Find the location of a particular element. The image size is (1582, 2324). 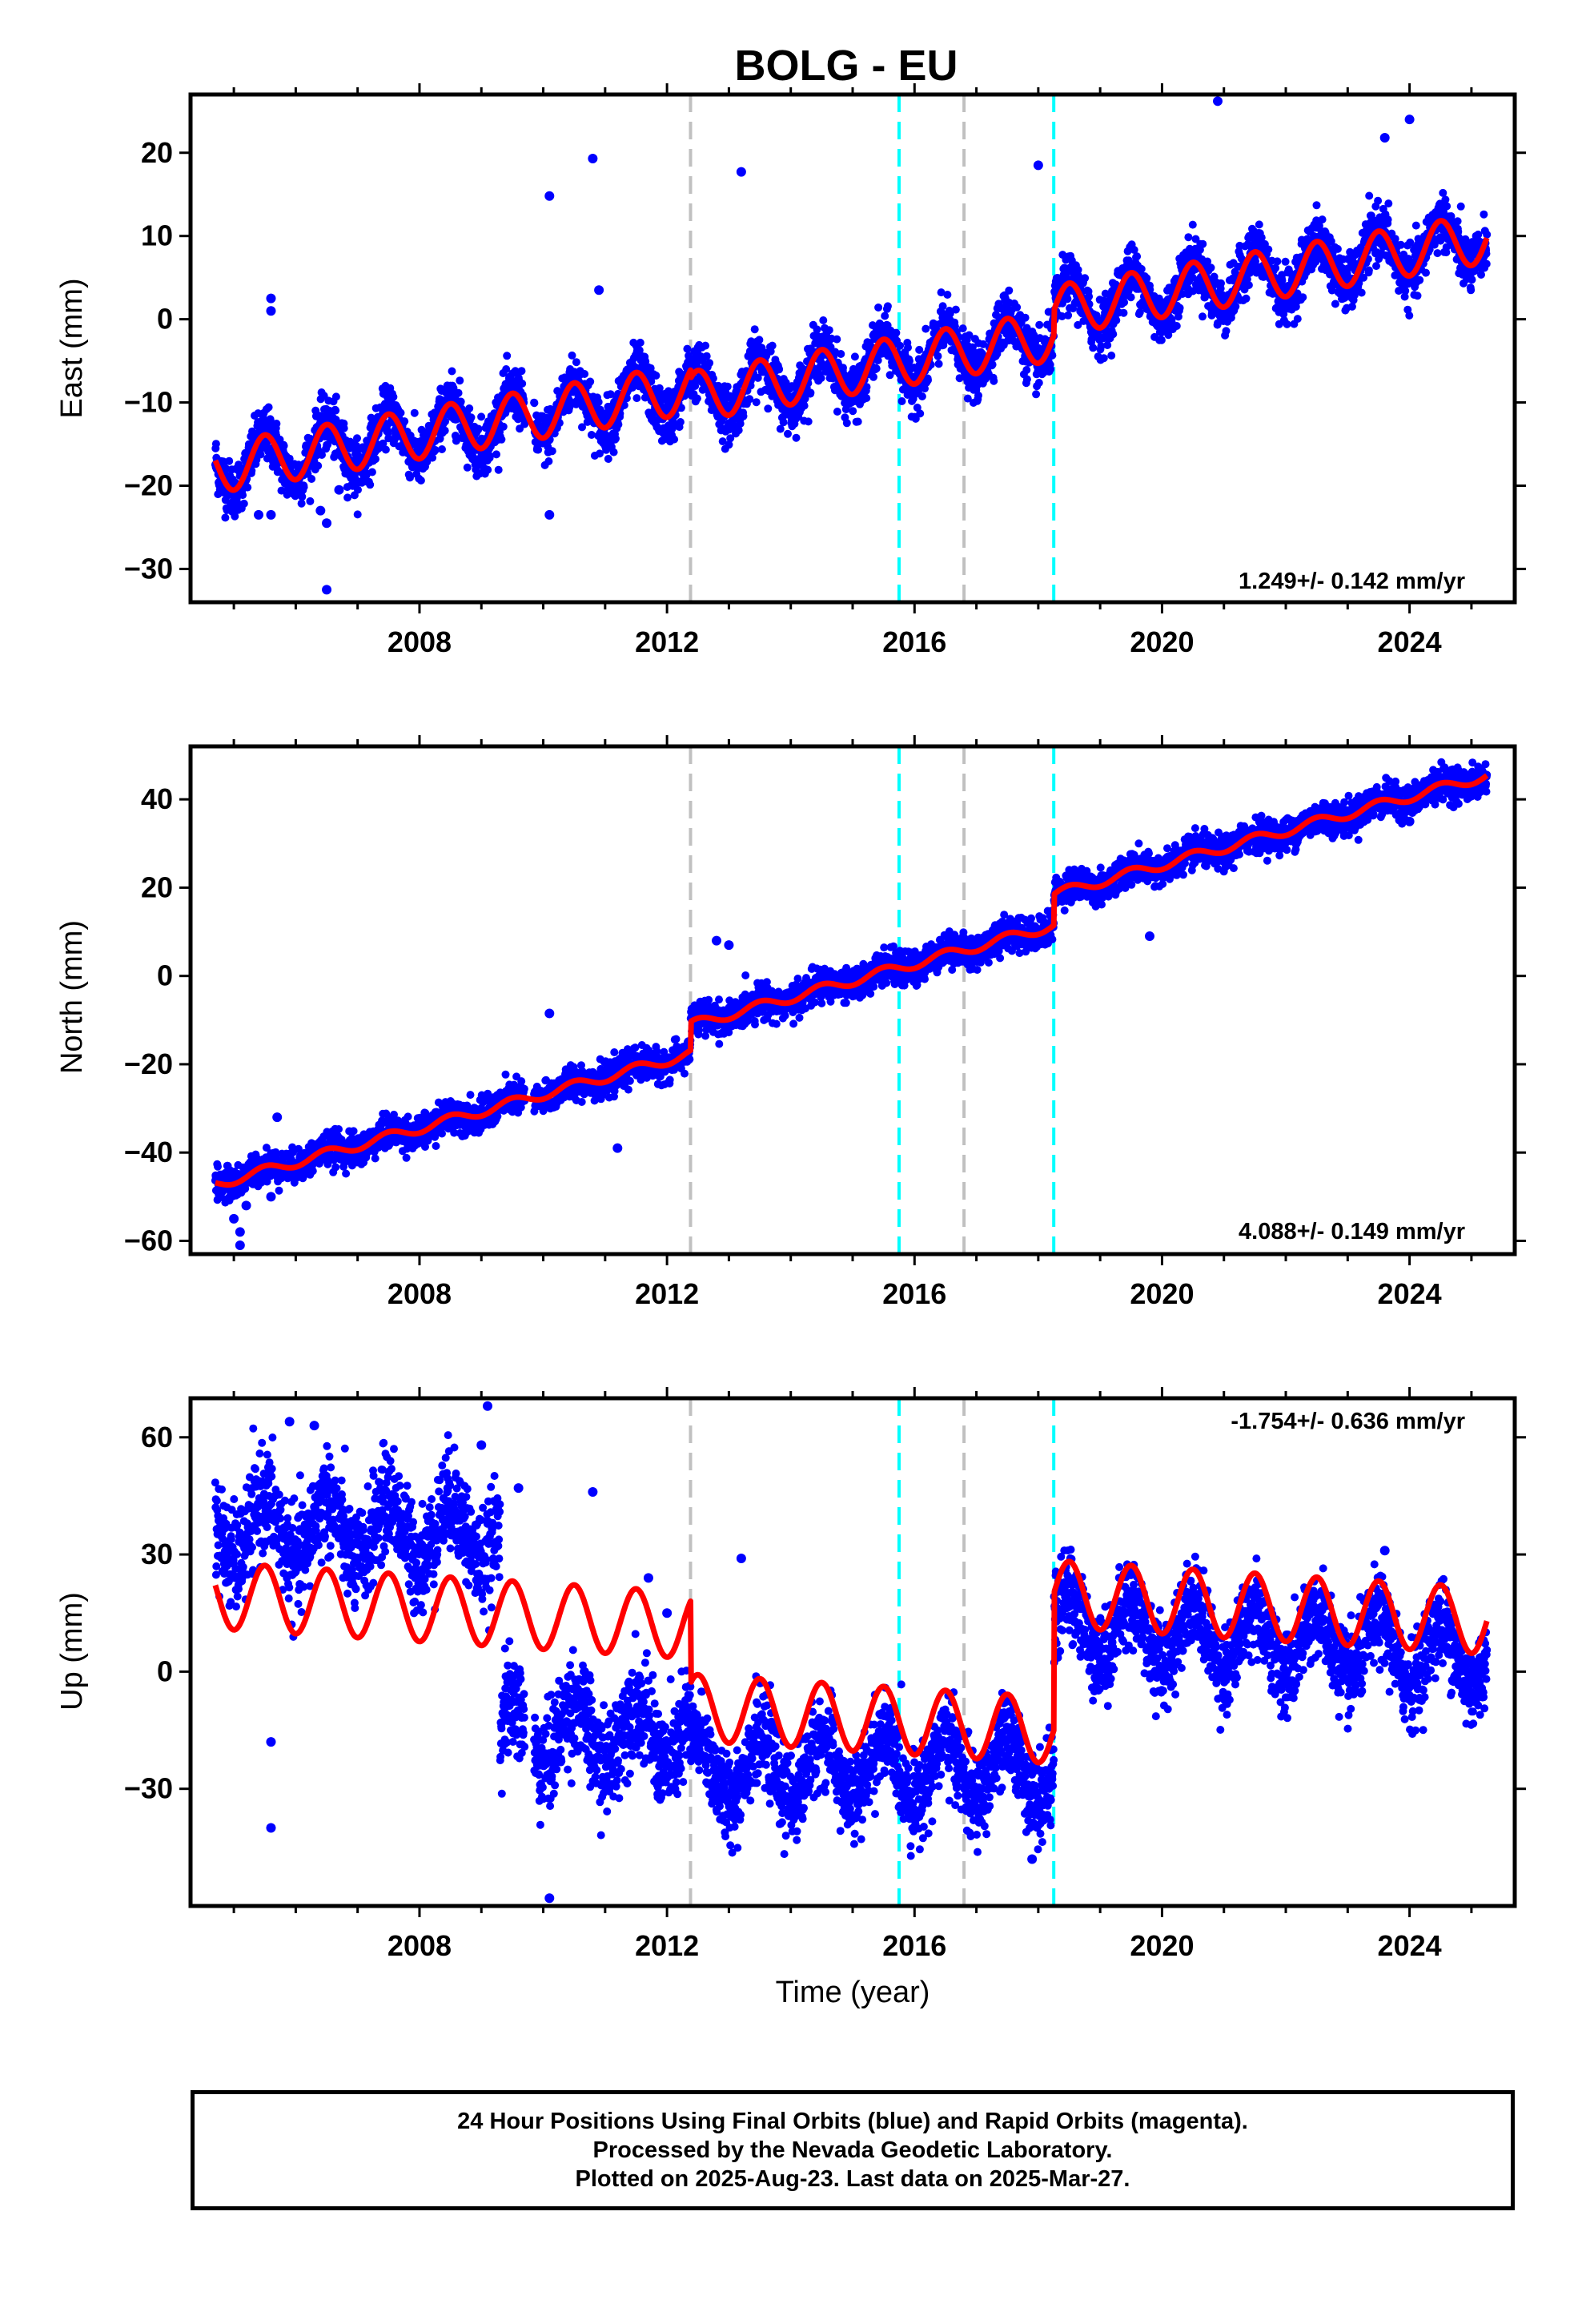

east-y-tick-label: 10 is located at coordinates (157, 235).